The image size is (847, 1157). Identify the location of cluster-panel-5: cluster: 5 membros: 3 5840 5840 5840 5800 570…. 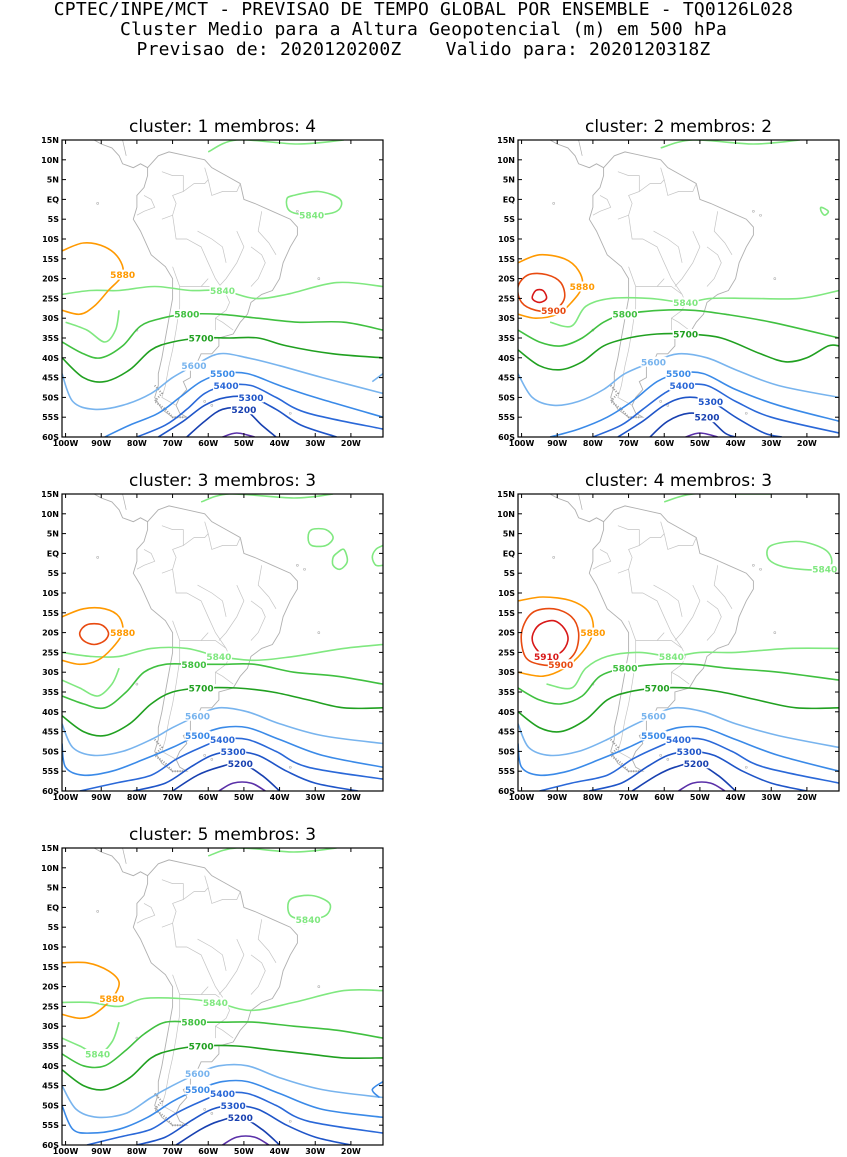
(212, 990).